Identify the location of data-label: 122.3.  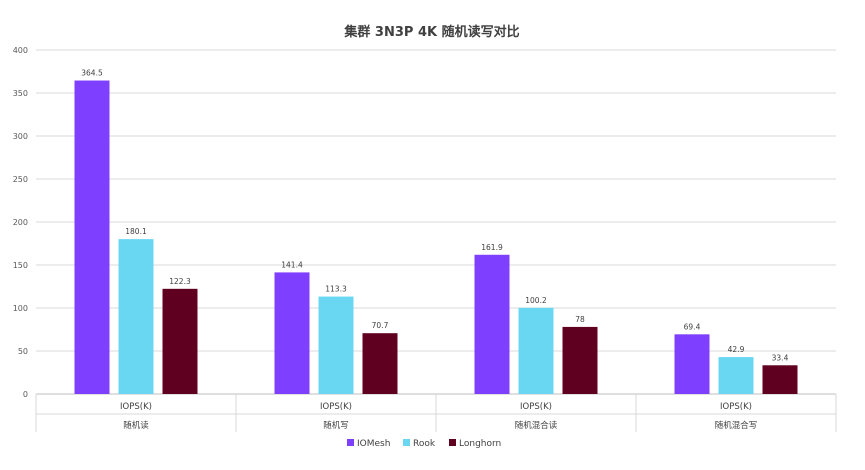
(180, 281).